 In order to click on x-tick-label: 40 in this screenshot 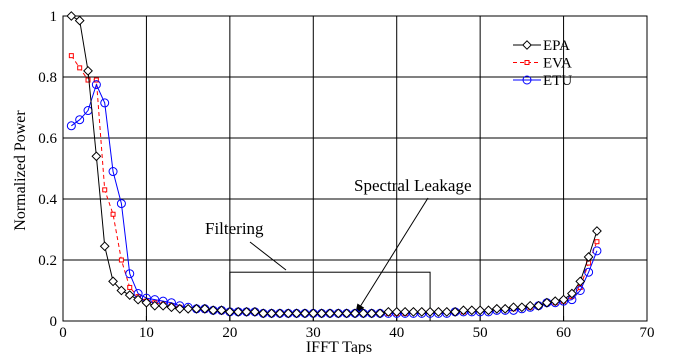, I will do `click(396, 333)`.